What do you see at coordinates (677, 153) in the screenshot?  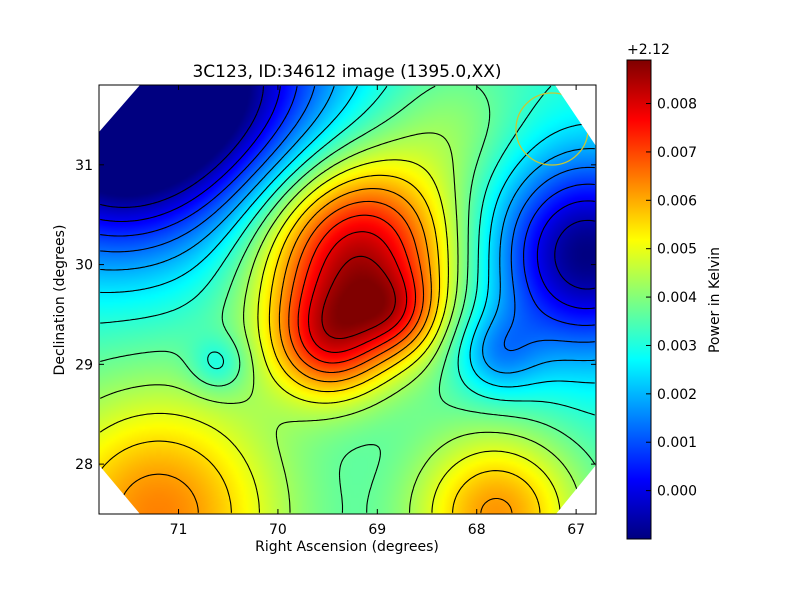 I see `colorbar-tick-label: 0.007` at bounding box center [677, 153].